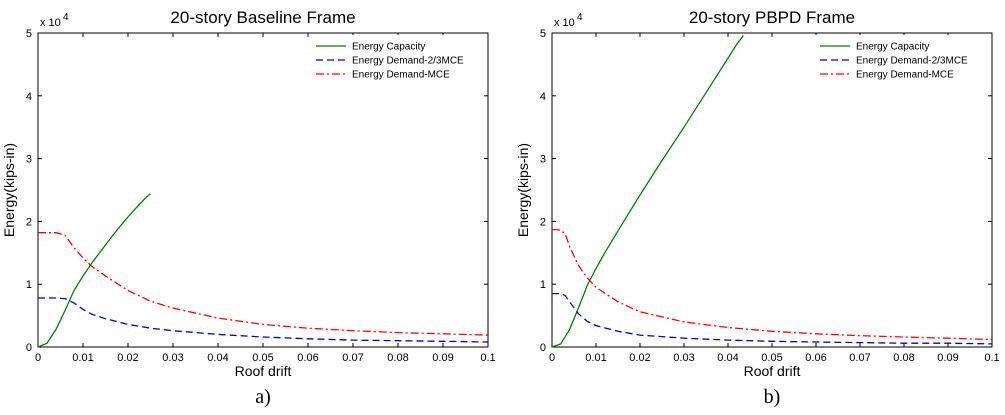  What do you see at coordinates (772, 17) in the screenshot?
I see `chart-title: 20-story PBPD Frame` at bounding box center [772, 17].